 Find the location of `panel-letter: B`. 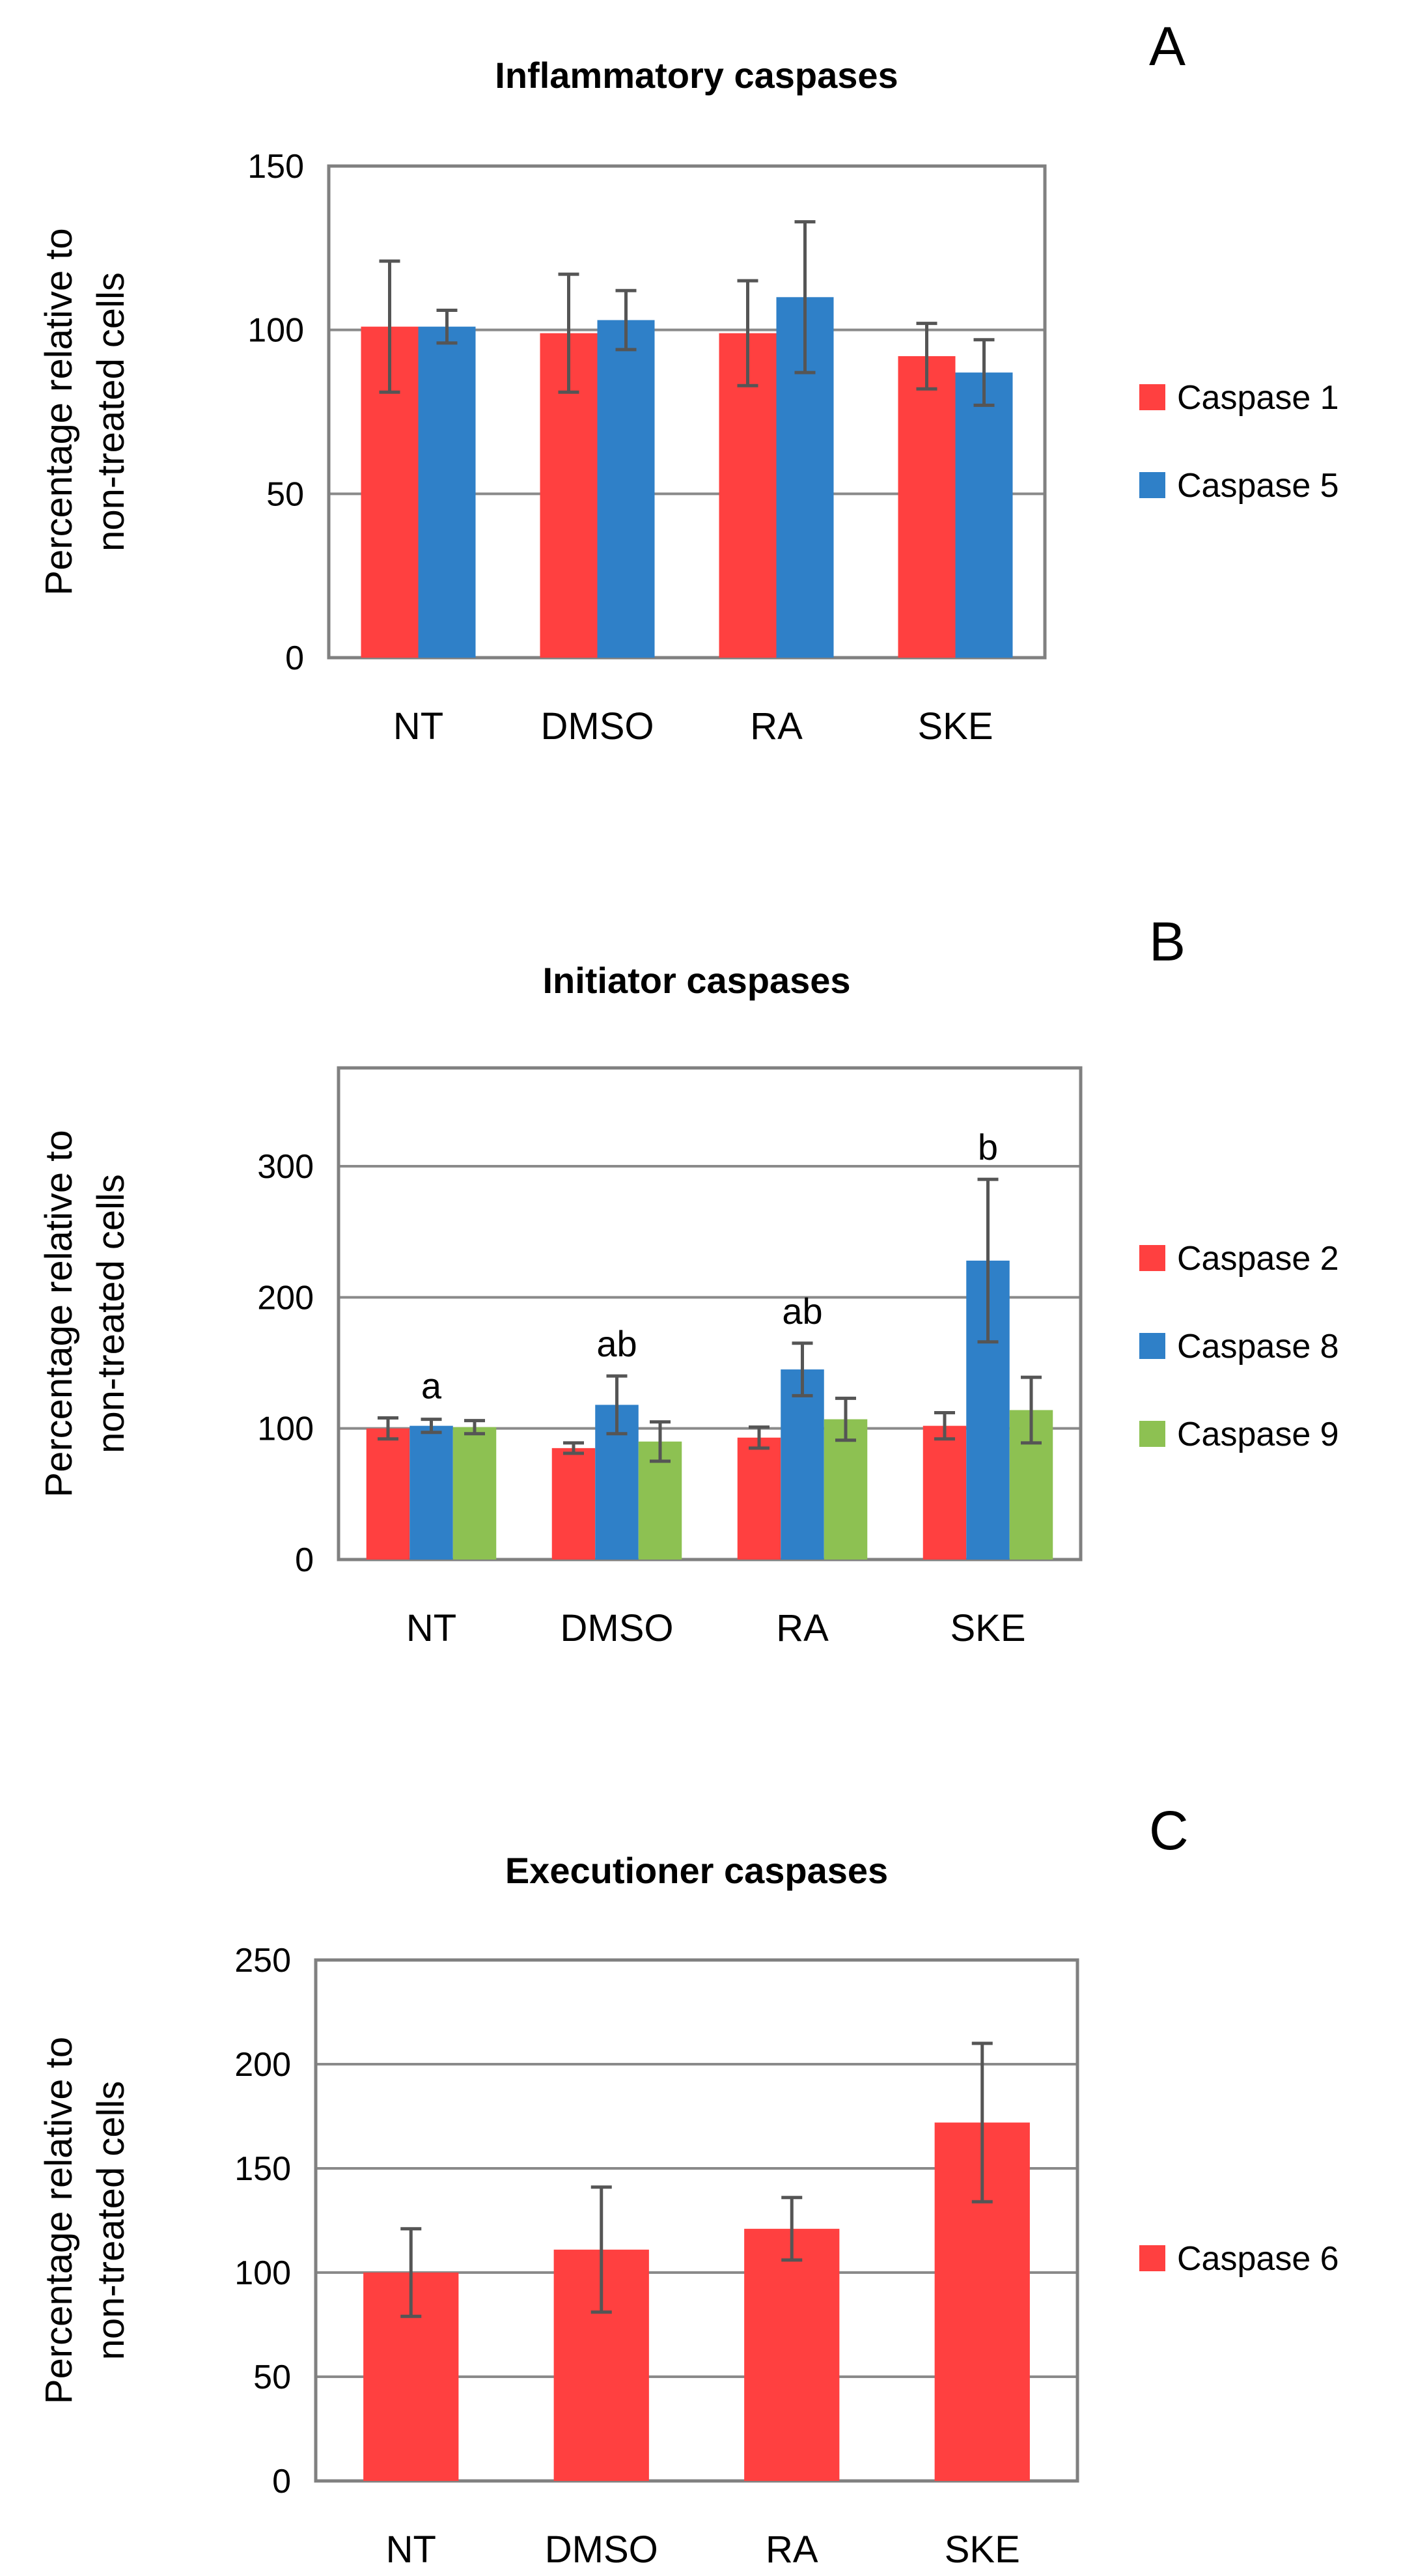

panel-letter: B is located at coordinates (1167, 942).